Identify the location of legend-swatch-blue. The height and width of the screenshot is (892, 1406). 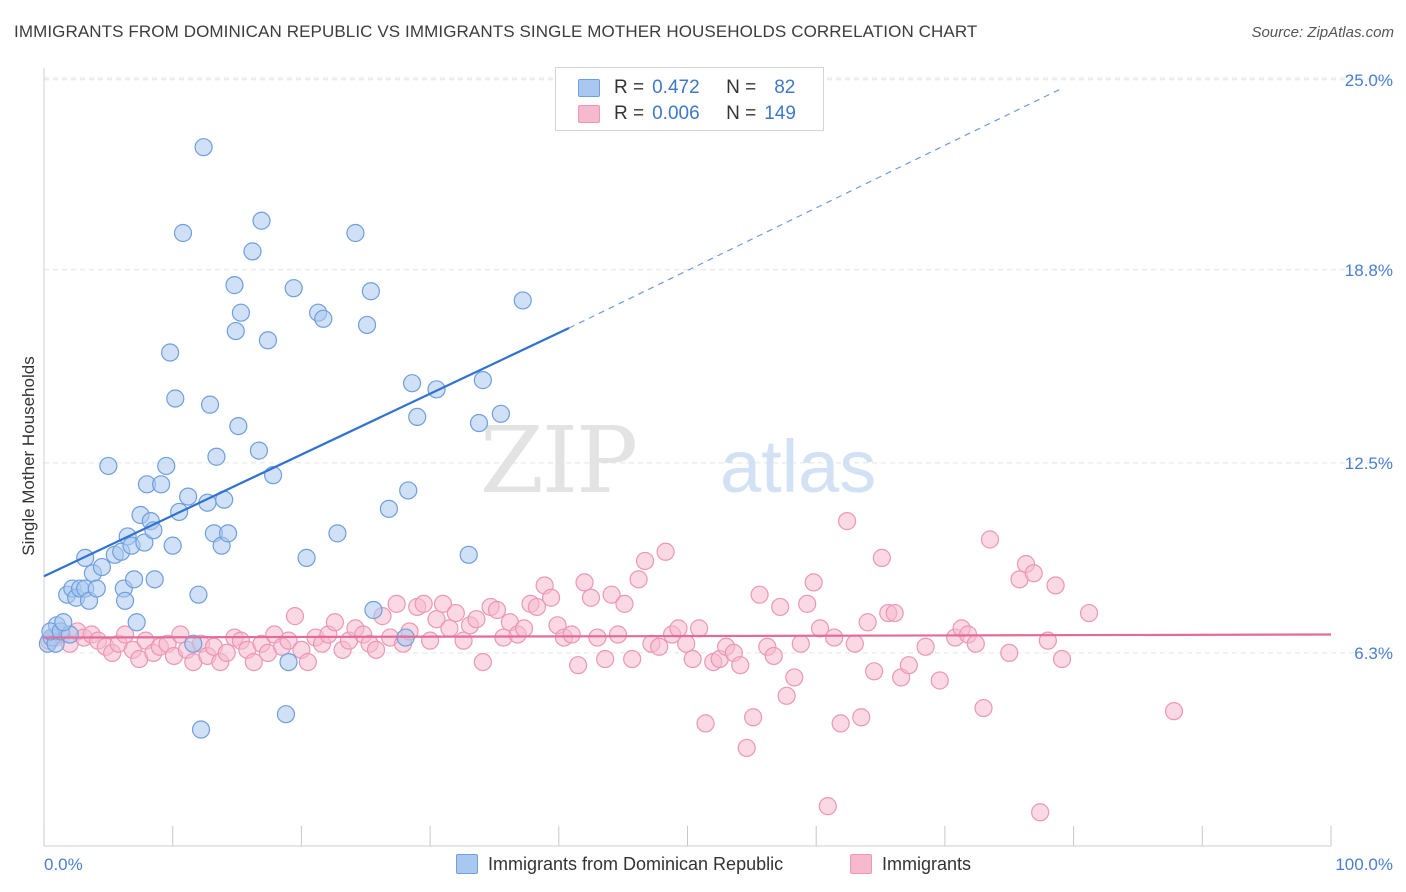
(589, 88).